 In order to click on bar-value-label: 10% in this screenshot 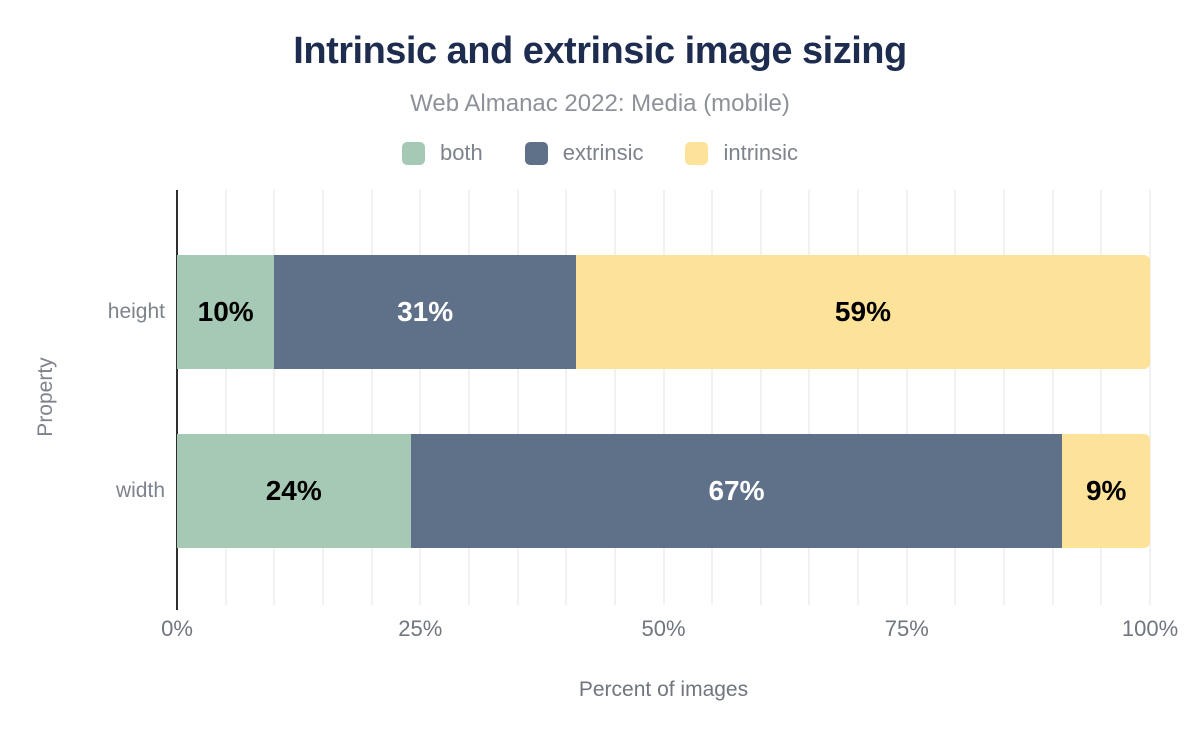, I will do `click(225, 311)`.